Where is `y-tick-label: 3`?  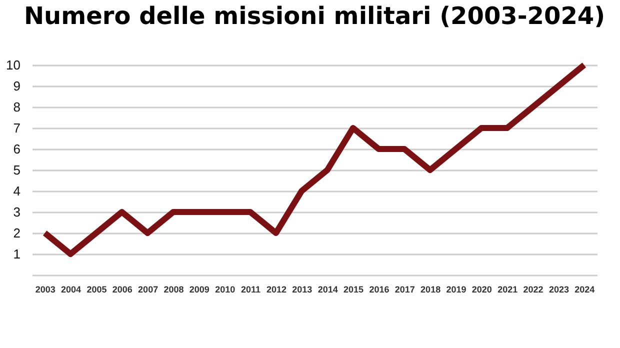
y-tick-label: 3 is located at coordinates (16, 212).